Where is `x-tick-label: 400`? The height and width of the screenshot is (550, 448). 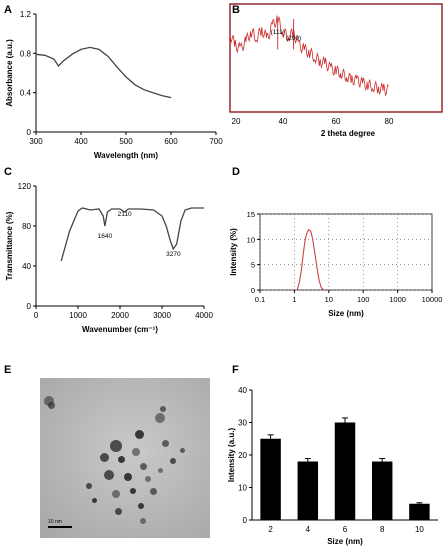
x-tick-label: 400 is located at coordinates (81, 141).